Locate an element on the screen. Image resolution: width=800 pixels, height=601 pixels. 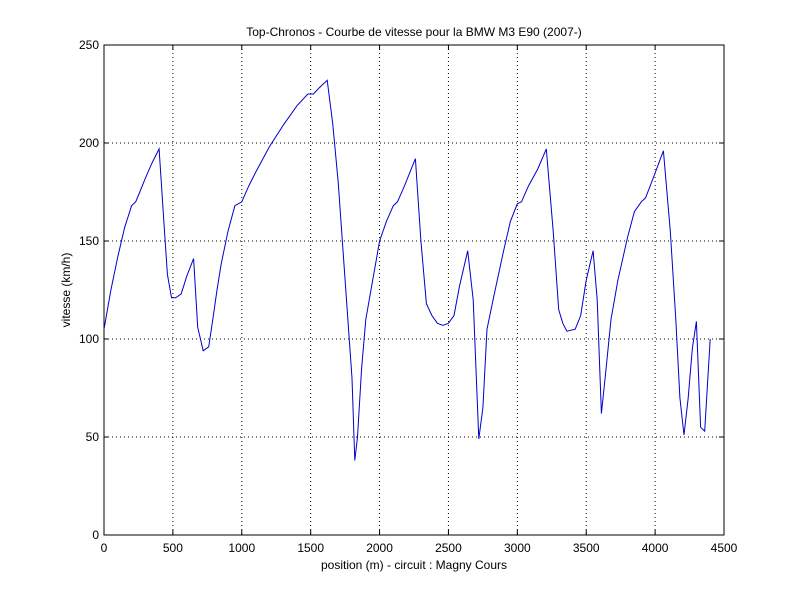
y-tick-label: 50 is located at coordinates (93, 437).